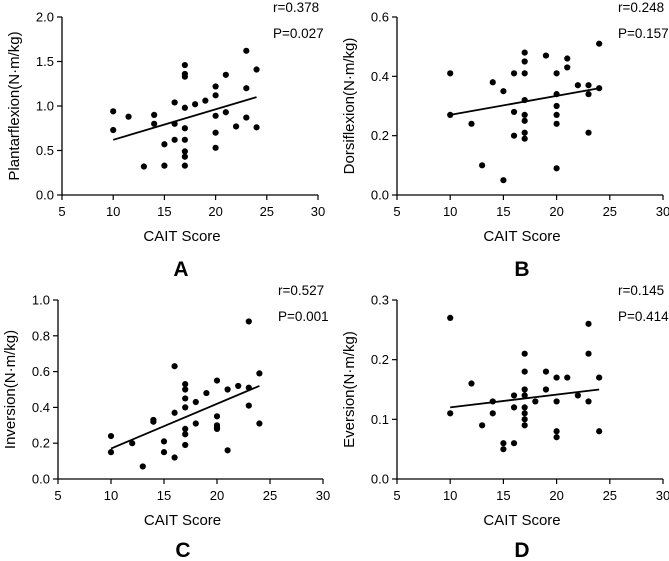 Image resolution: width=669 pixels, height=561 pixels. Describe the element at coordinates (296, 7) in the screenshot. I see `correlation-r-label: r=0.378` at that location.